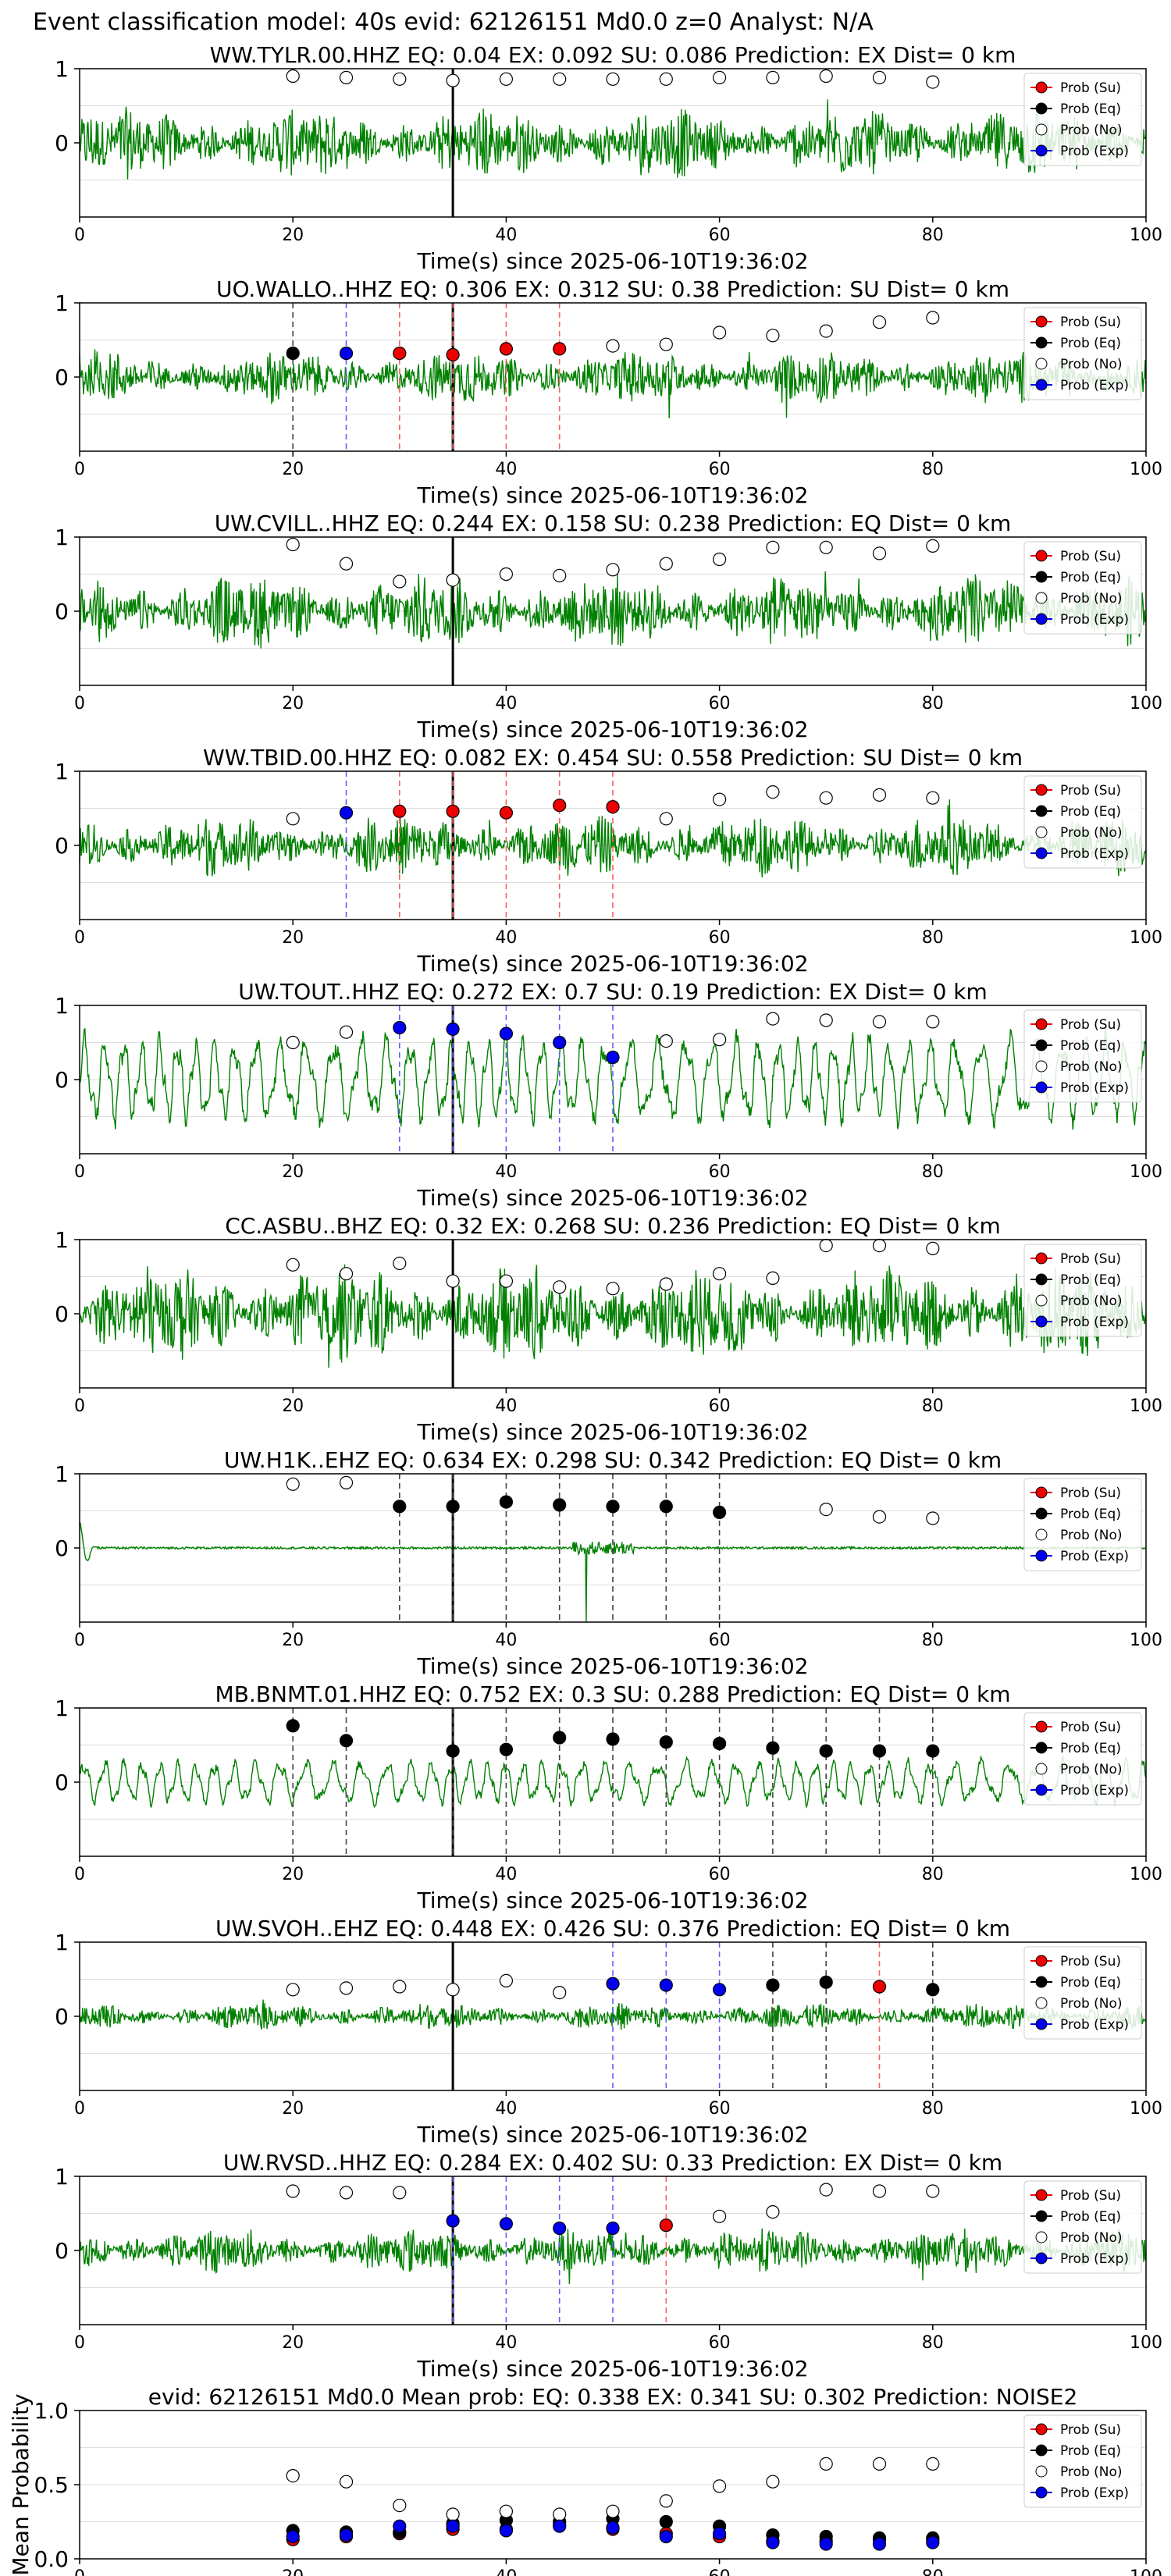  What do you see at coordinates (613, 2015) in the screenshot?
I see `waveform-trace` at bounding box center [613, 2015].